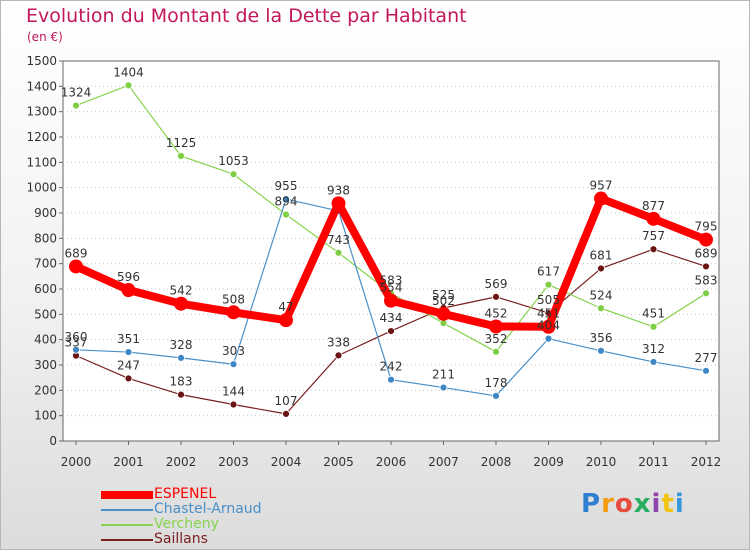 The image size is (750, 550). What do you see at coordinates (76, 337) in the screenshot?
I see `data-label-chastel-arnaud: 360` at bounding box center [76, 337].